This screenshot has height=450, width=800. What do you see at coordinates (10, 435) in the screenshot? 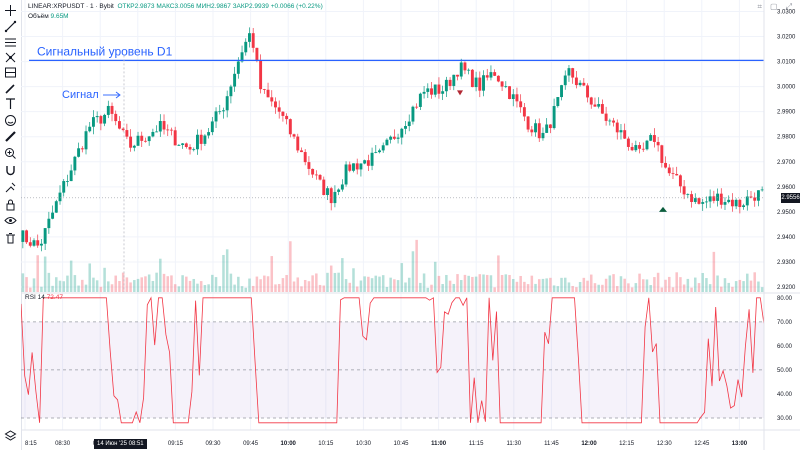
I see `layers-icon` at bounding box center [10, 435].